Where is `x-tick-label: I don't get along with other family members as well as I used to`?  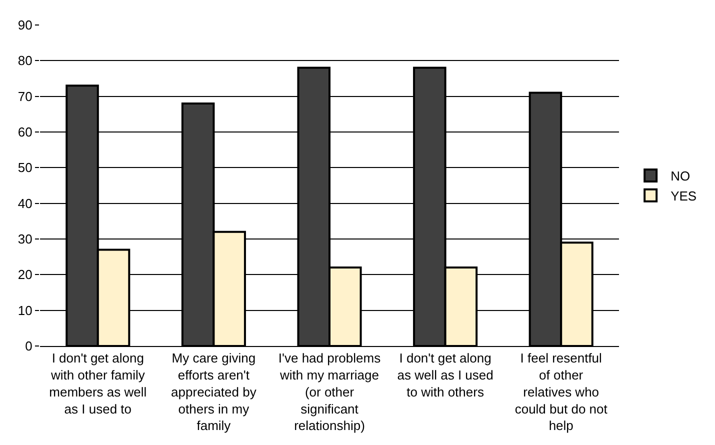
x-tick-label: I don't get along with other family members as well as I used to is located at coordinates (98, 383).